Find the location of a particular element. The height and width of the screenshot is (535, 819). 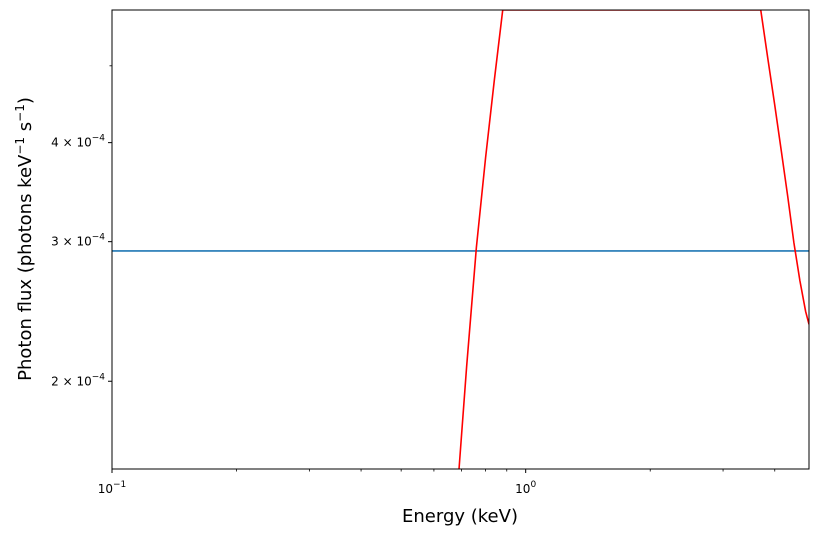

y-tick-label: 3 × 10⁻⁴ is located at coordinates (78, 241).